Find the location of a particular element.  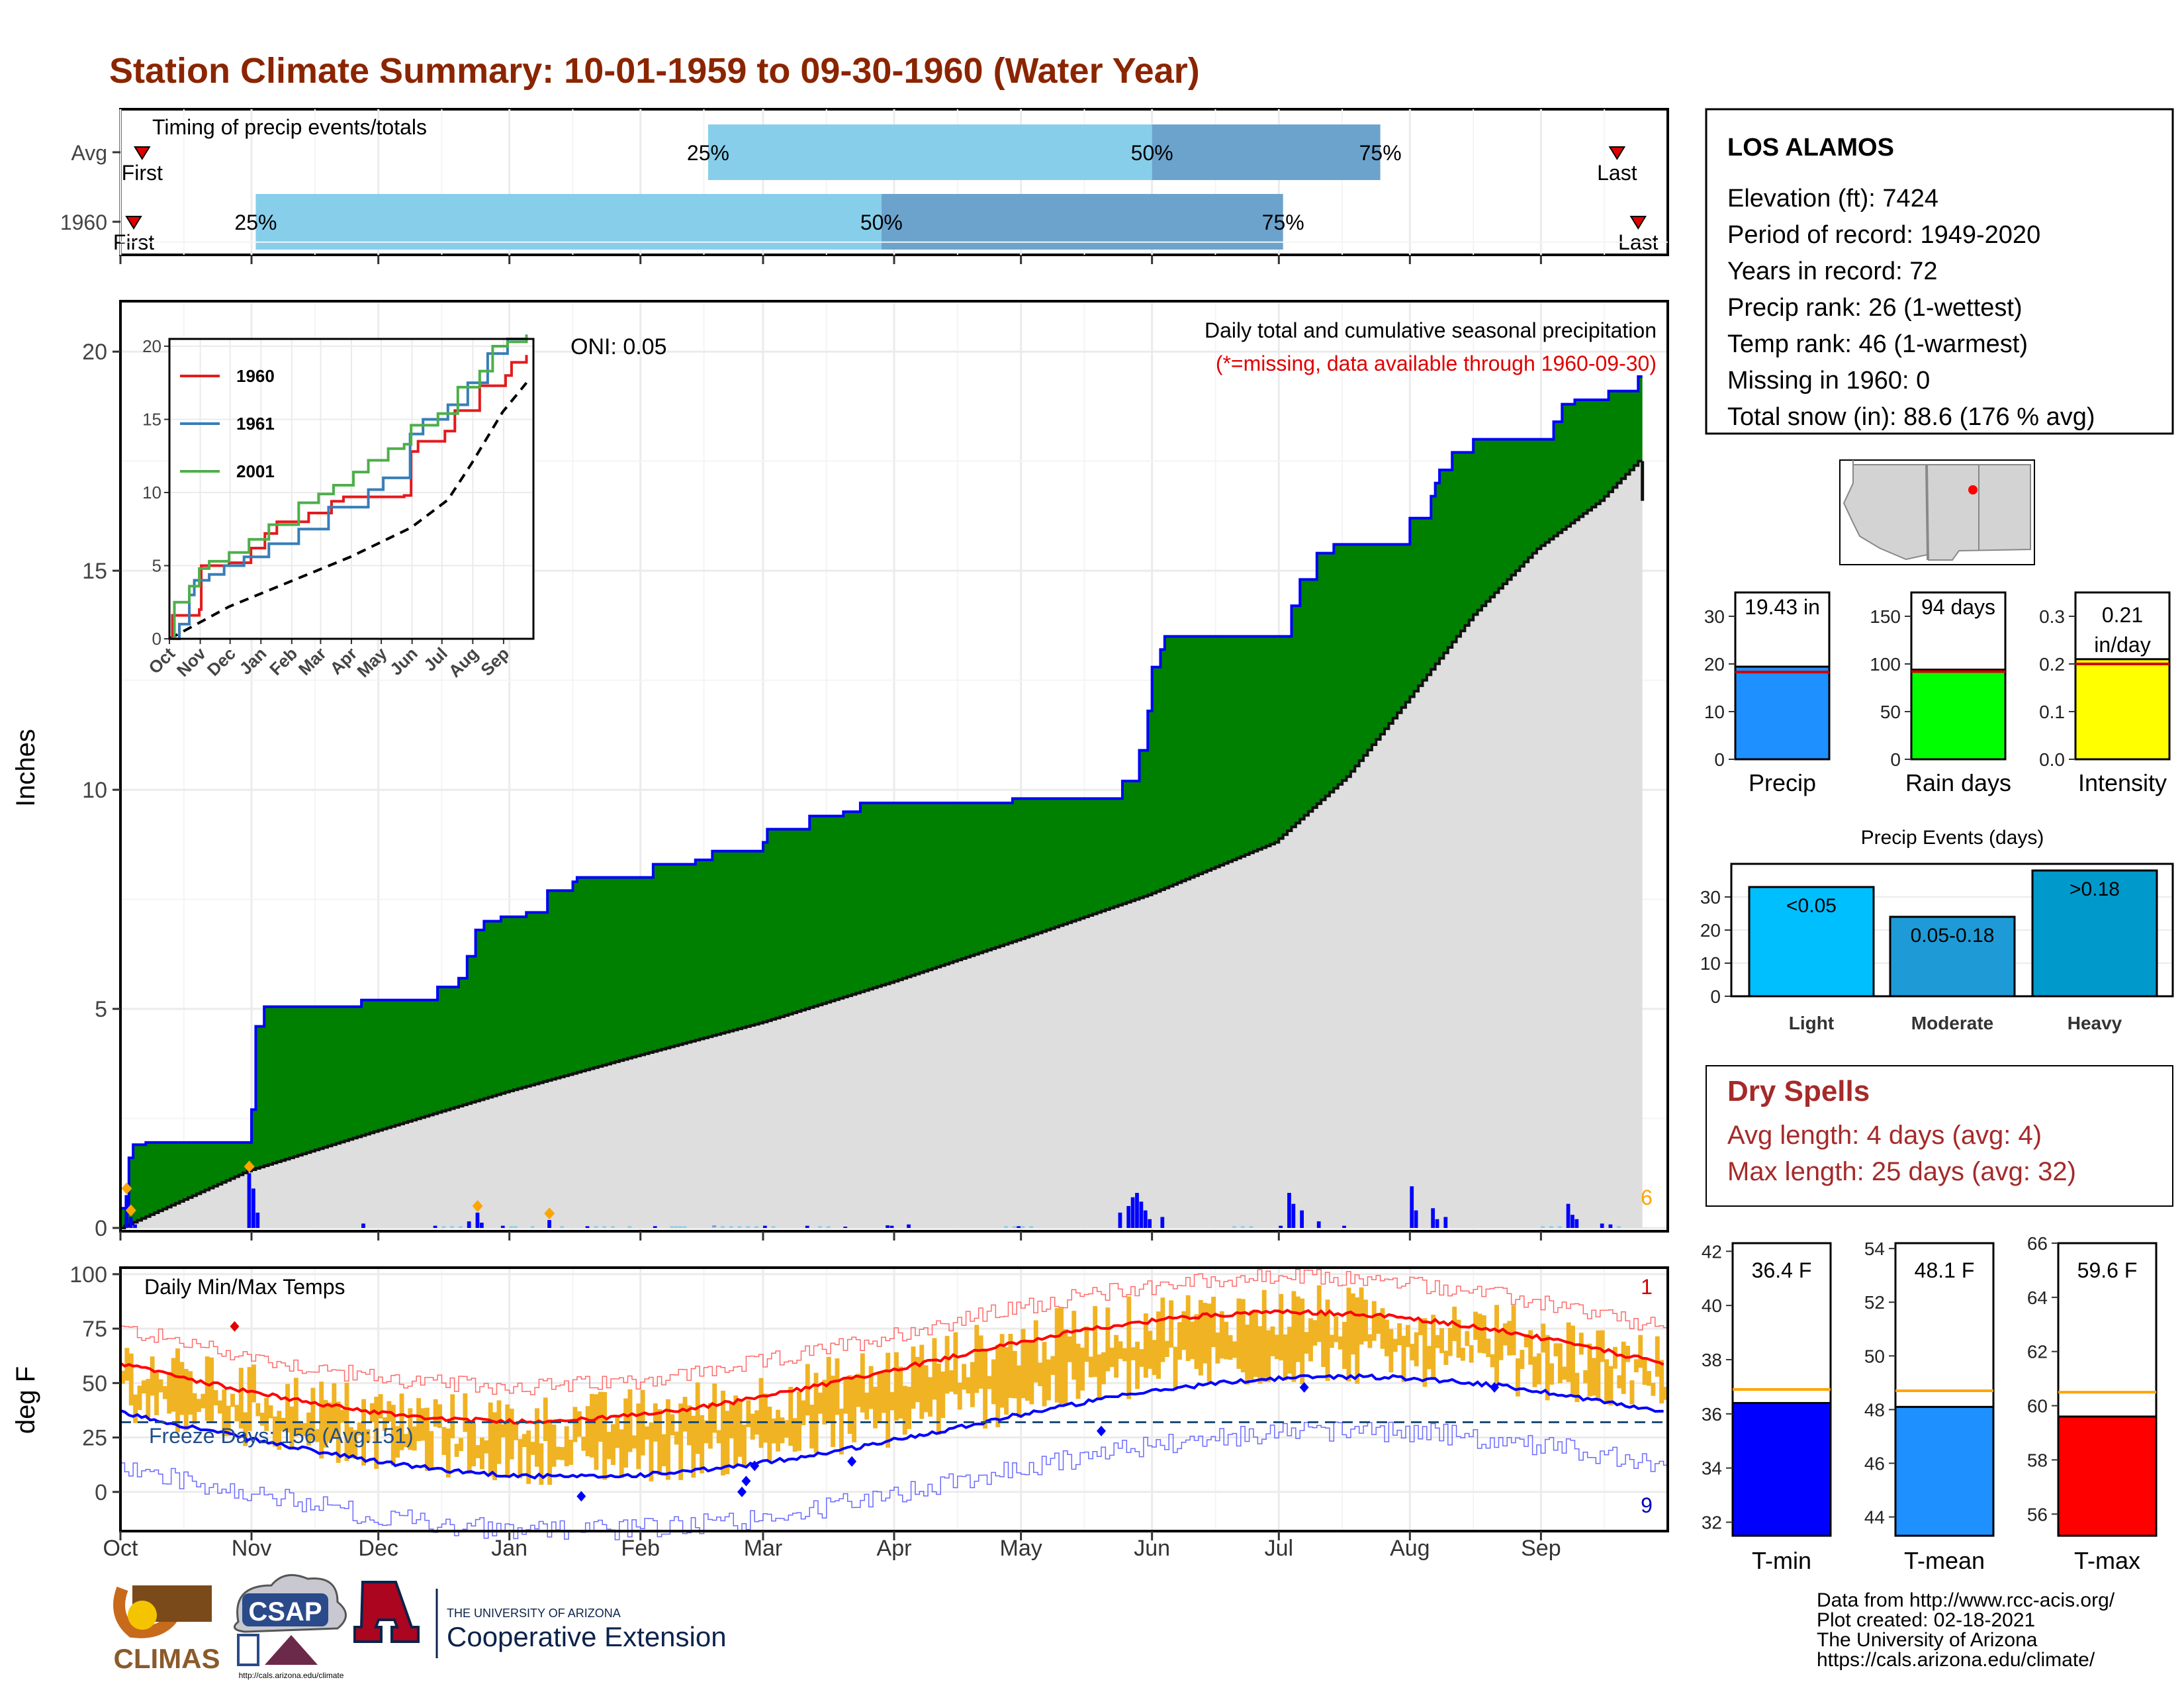

temp-bar-label: T-mean is located at coordinates (1945, 1560).